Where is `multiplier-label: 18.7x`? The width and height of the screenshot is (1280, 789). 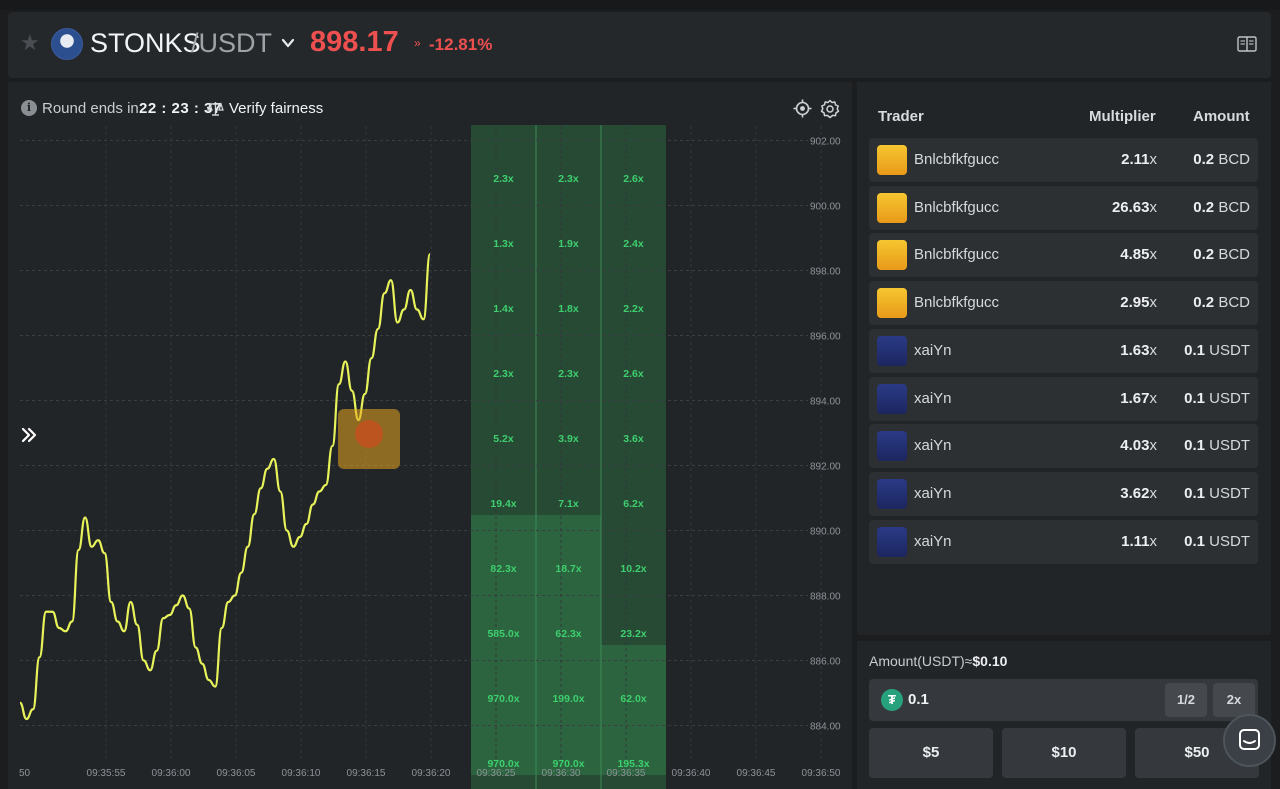
multiplier-label: 18.7x is located at coordinates (568, 569).